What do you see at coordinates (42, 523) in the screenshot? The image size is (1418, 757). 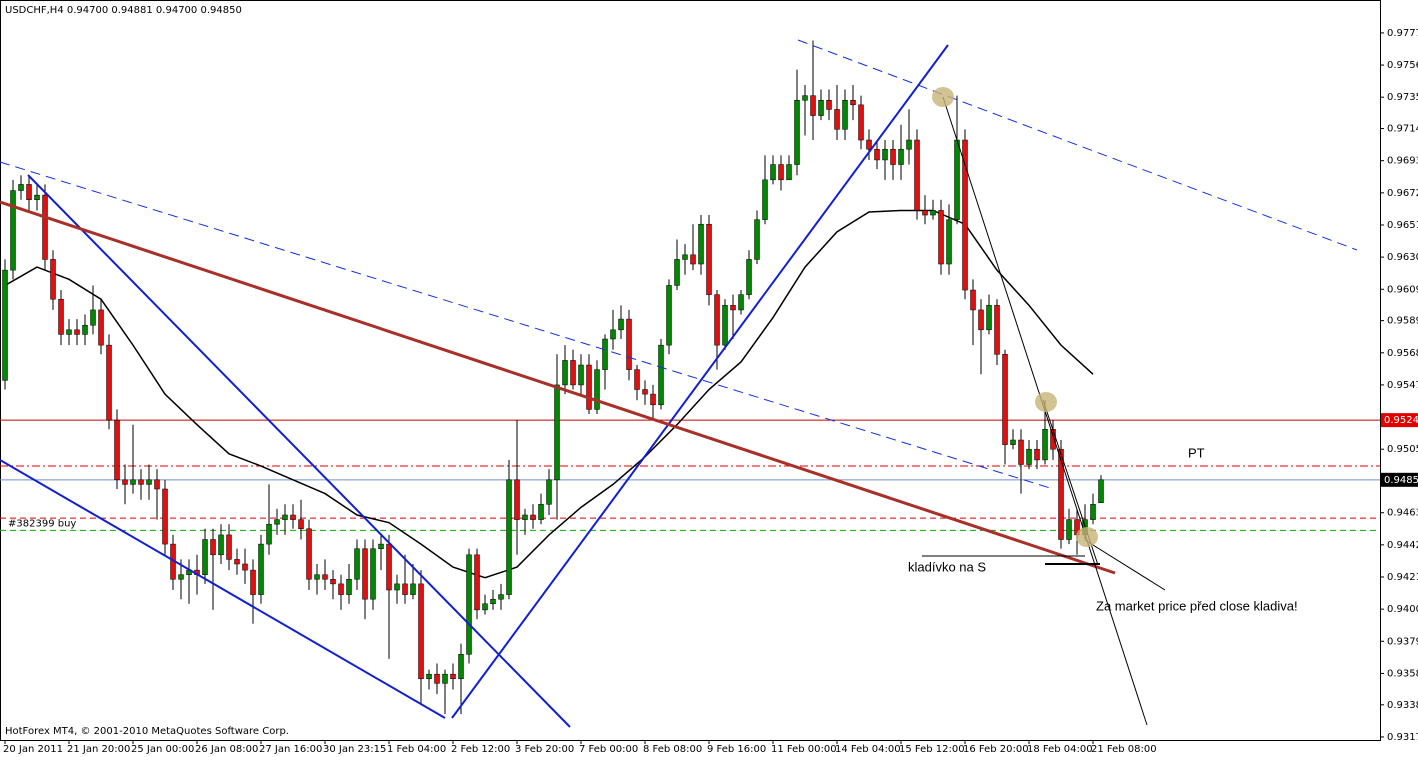 I see `order-label: #382399 buy` at bounding box center [42, 523].